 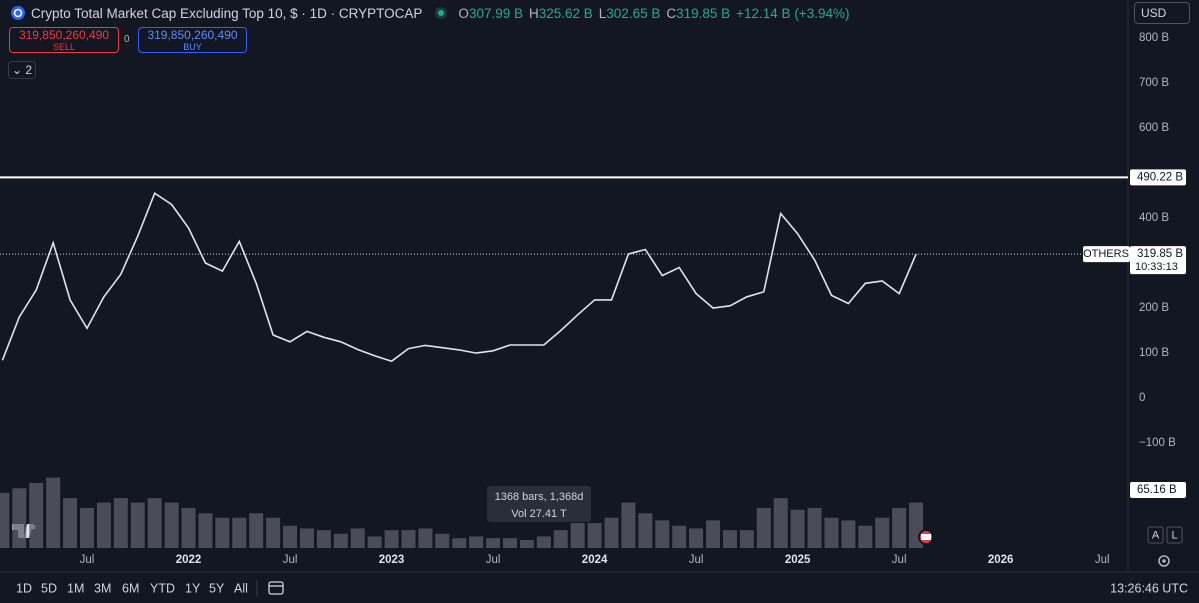 What do you see at coordinates (793, 13) in the screenshot?
I see `price-change: +12.14 B (+3.94%)` at bounding box center [793, 13].